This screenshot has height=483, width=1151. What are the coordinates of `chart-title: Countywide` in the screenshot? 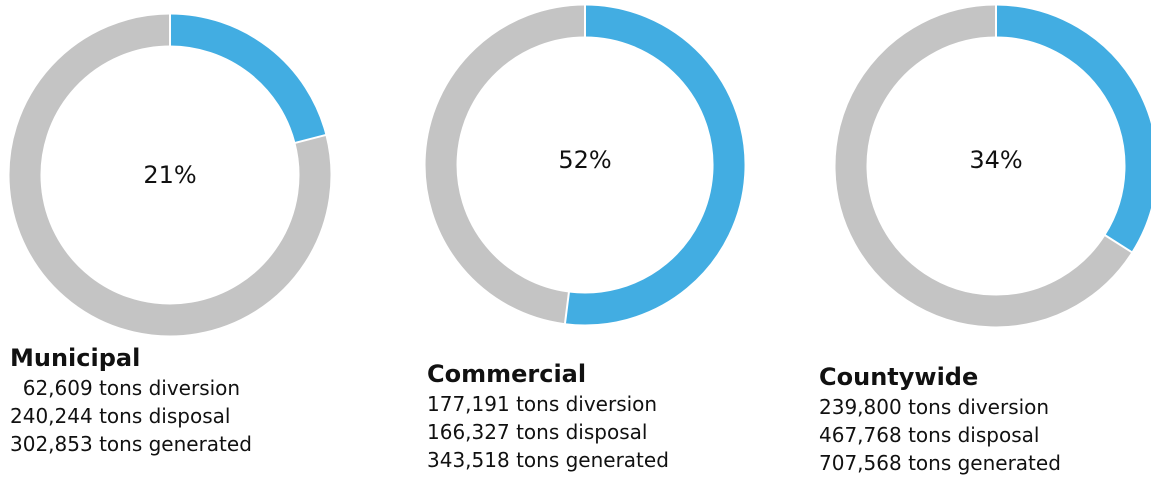 It's located at (899, 377).